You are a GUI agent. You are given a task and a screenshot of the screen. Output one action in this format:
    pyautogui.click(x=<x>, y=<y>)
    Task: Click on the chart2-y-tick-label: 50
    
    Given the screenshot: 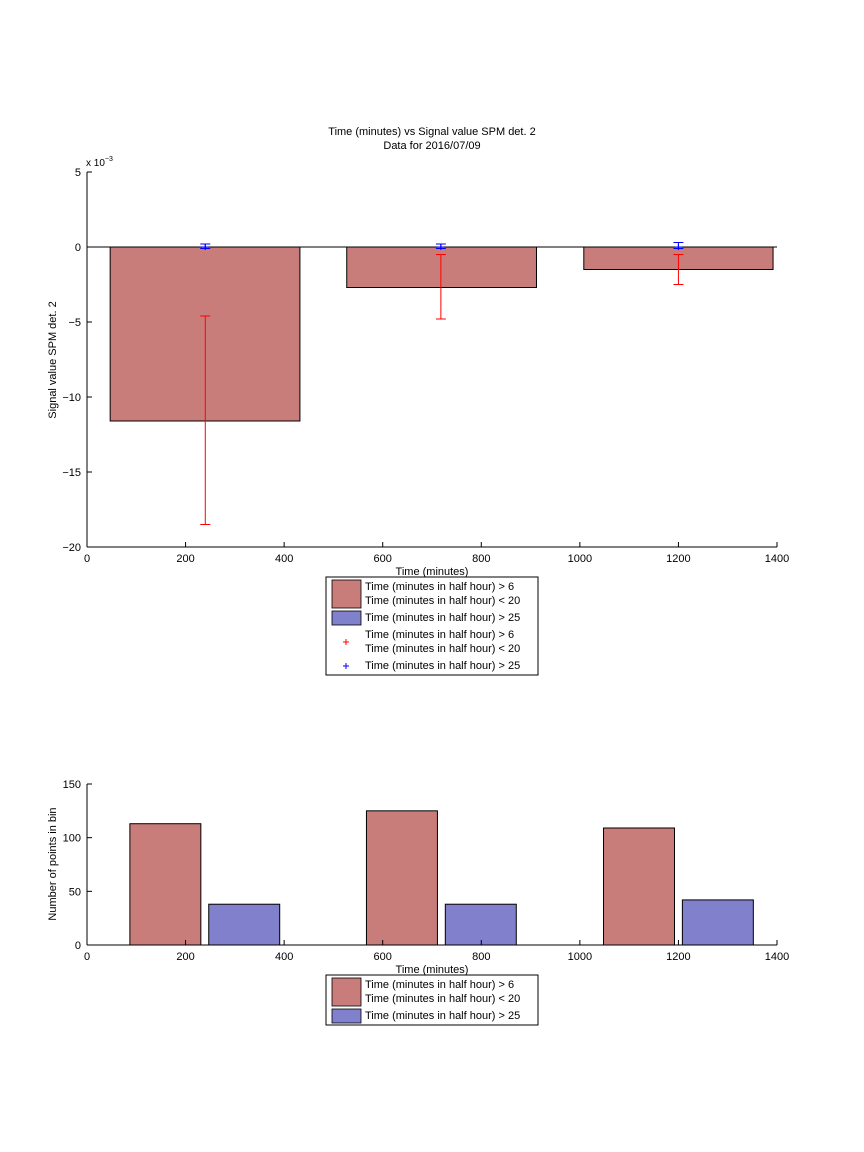 What is the action you would take?
    pyautogui.click(x=75, y=892)
    